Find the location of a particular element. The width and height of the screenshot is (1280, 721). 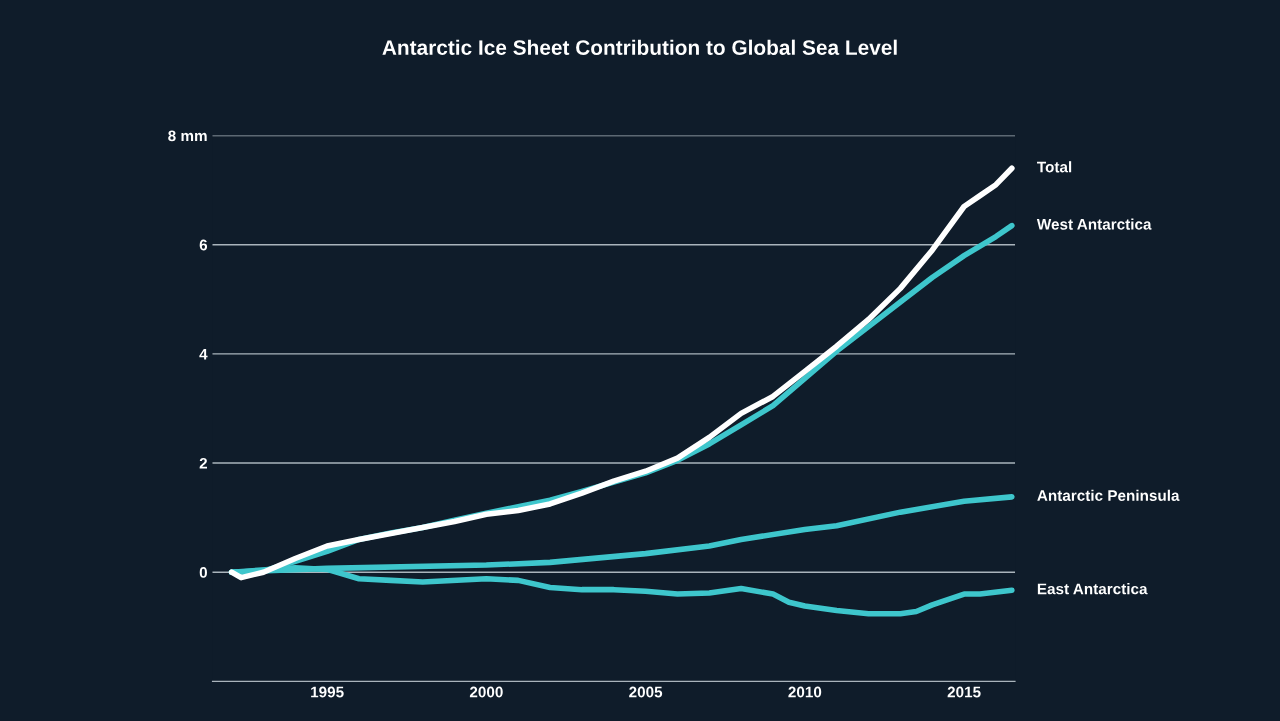

x-tick-label: 2010 is located at coordinates (805, 692).